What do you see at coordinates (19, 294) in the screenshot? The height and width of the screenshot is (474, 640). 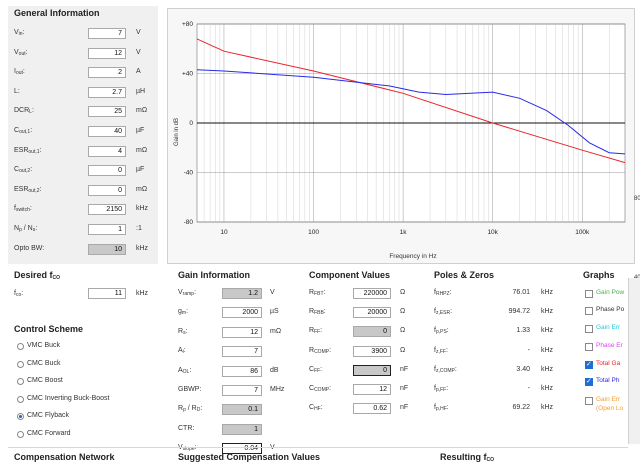 I see `fco-label: fco:` at bounding box center [19, 294].